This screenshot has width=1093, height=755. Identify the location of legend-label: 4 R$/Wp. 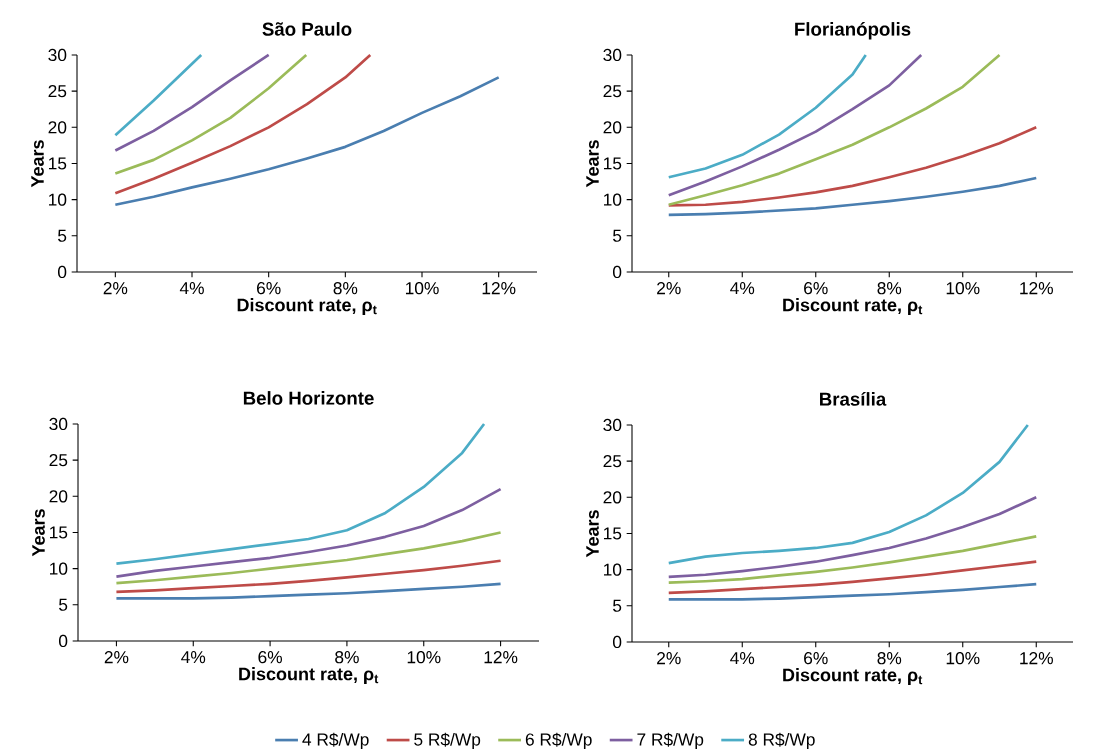
(335, 741).